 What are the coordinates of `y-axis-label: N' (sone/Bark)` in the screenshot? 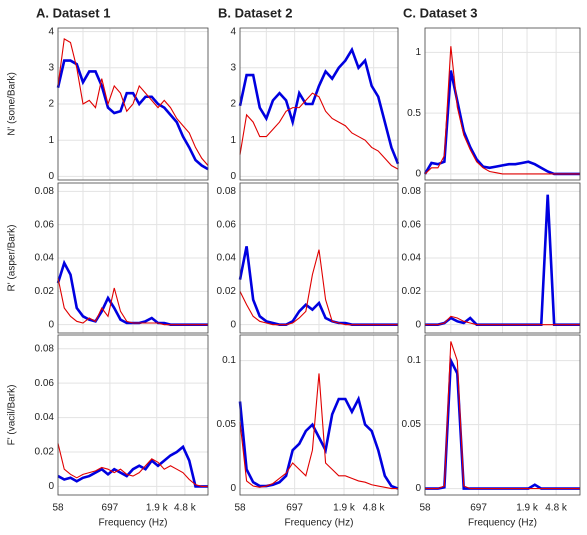 It's located at (12, 104).